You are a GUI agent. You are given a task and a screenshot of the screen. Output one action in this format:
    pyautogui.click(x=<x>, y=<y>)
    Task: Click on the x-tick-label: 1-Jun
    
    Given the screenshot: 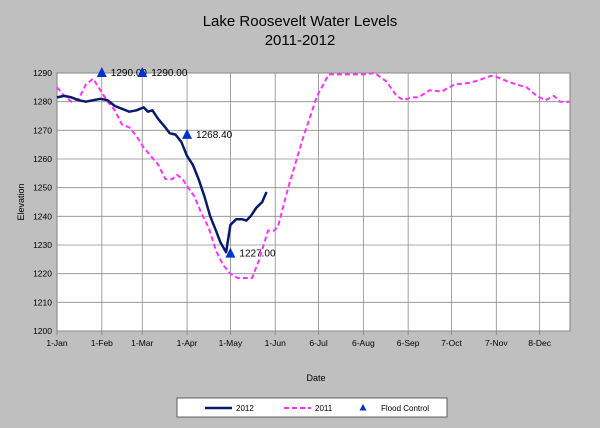 What is the action you would take?
    pyautogui.click(x=276, y=343)
    